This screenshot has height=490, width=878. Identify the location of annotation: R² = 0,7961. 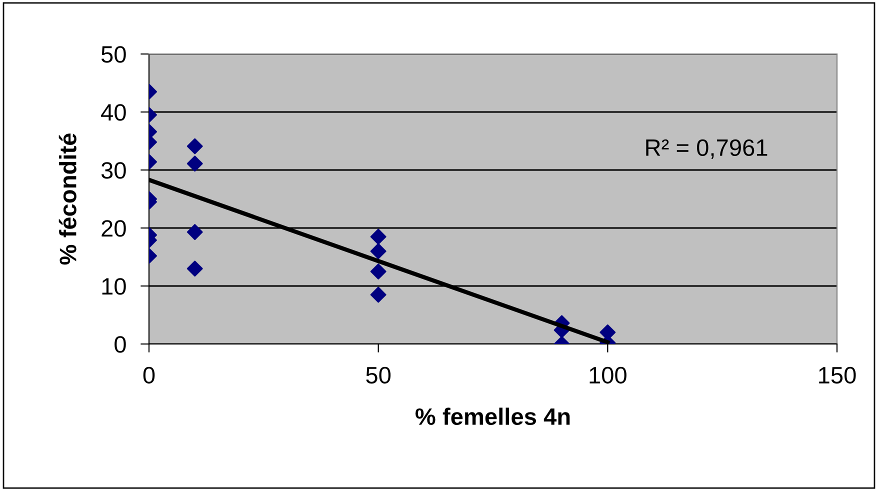
(707, 149).